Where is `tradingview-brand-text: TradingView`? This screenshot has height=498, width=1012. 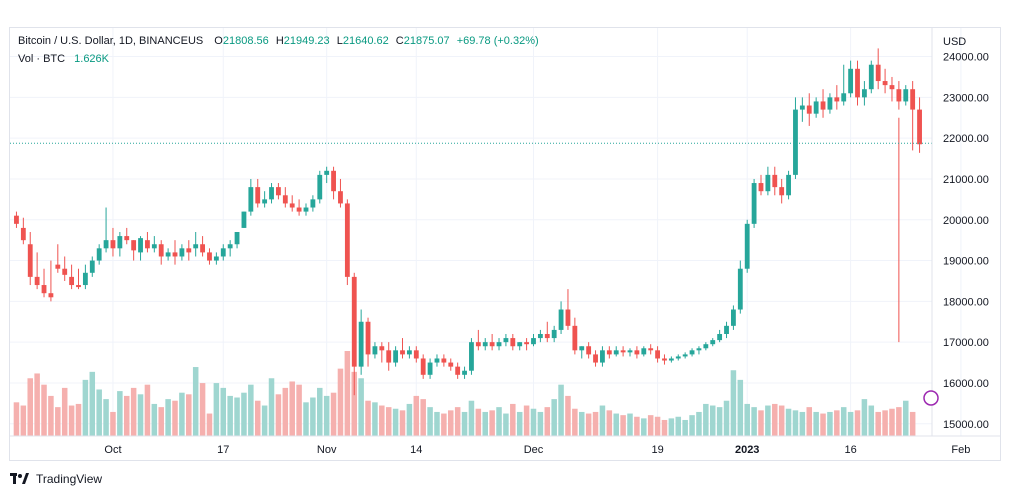
tradingview-brand-text: TradingView is located at coordinates (69, 479).